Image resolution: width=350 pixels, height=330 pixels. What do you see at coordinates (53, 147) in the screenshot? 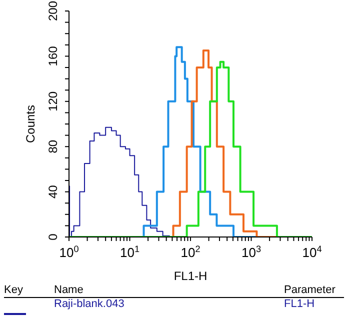
I see `y-tick-label: 80` at bounding box center [53, 147].